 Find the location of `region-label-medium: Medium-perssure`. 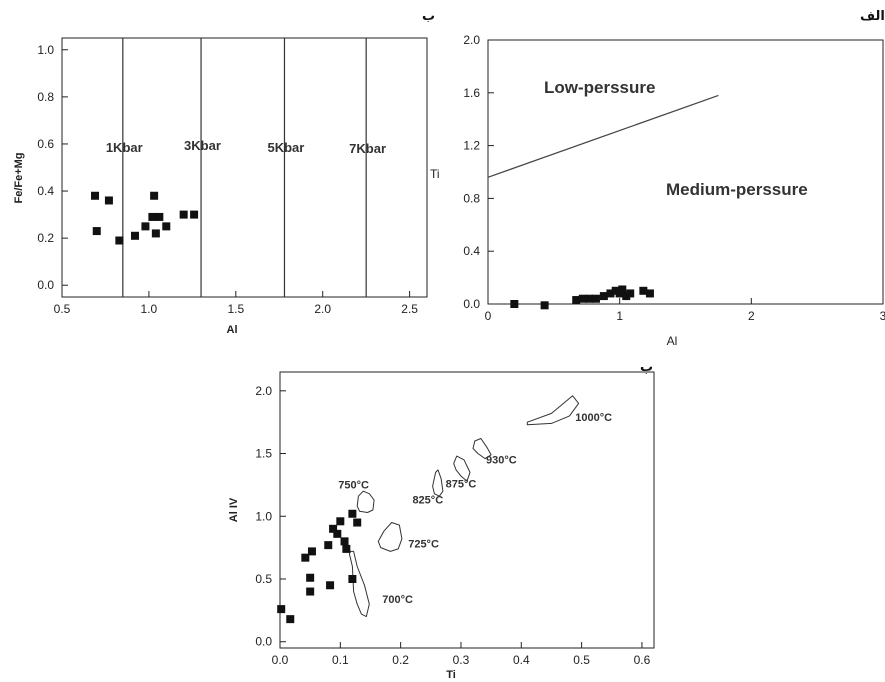

region-label-medium: Medium-perssure is located at coordinates (737, 189).